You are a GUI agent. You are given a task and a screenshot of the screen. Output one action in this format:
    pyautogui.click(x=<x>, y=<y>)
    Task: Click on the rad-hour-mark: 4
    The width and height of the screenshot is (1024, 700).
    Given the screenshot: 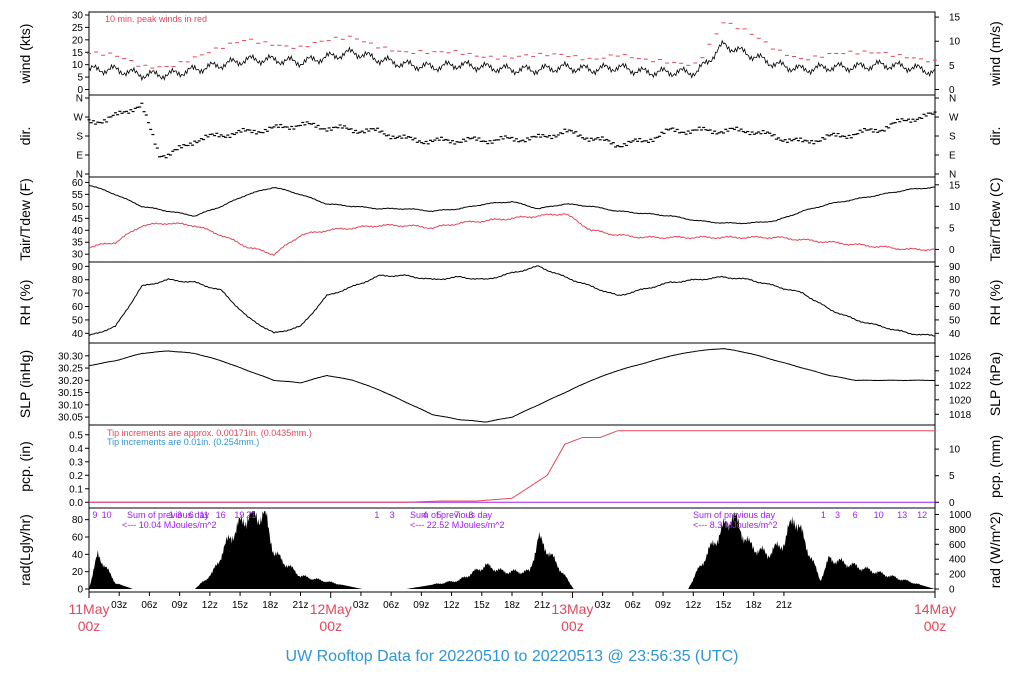 What is the action you would take?
    pyautogui.click(x=425, y=515)
    